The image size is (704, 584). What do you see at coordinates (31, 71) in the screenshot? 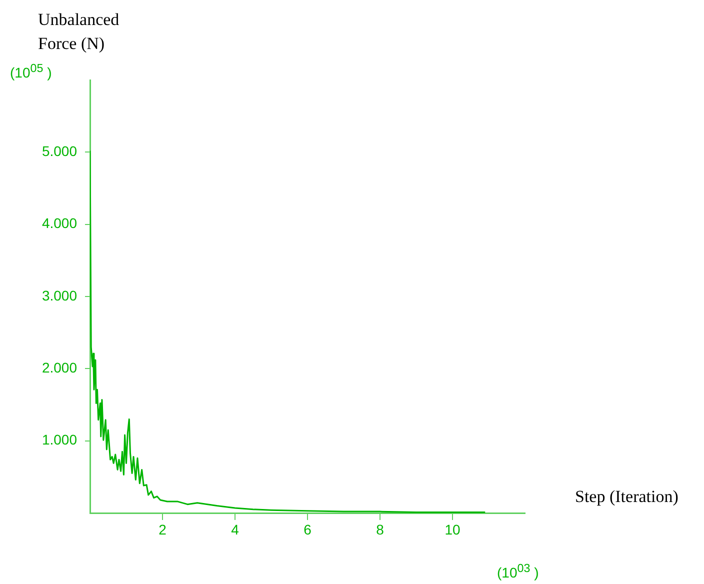
I see `text: (10$^{05}$ )` at bounding box center [31, 71].